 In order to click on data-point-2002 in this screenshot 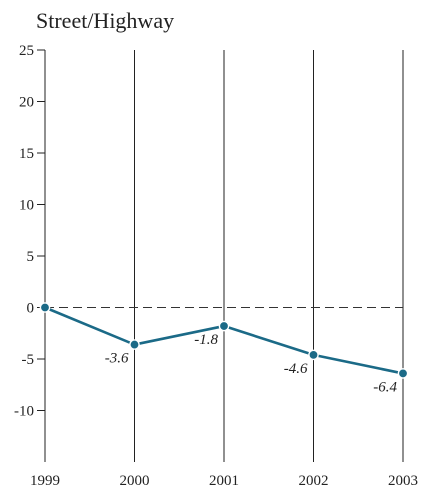, I will do `click(313, 355)`.